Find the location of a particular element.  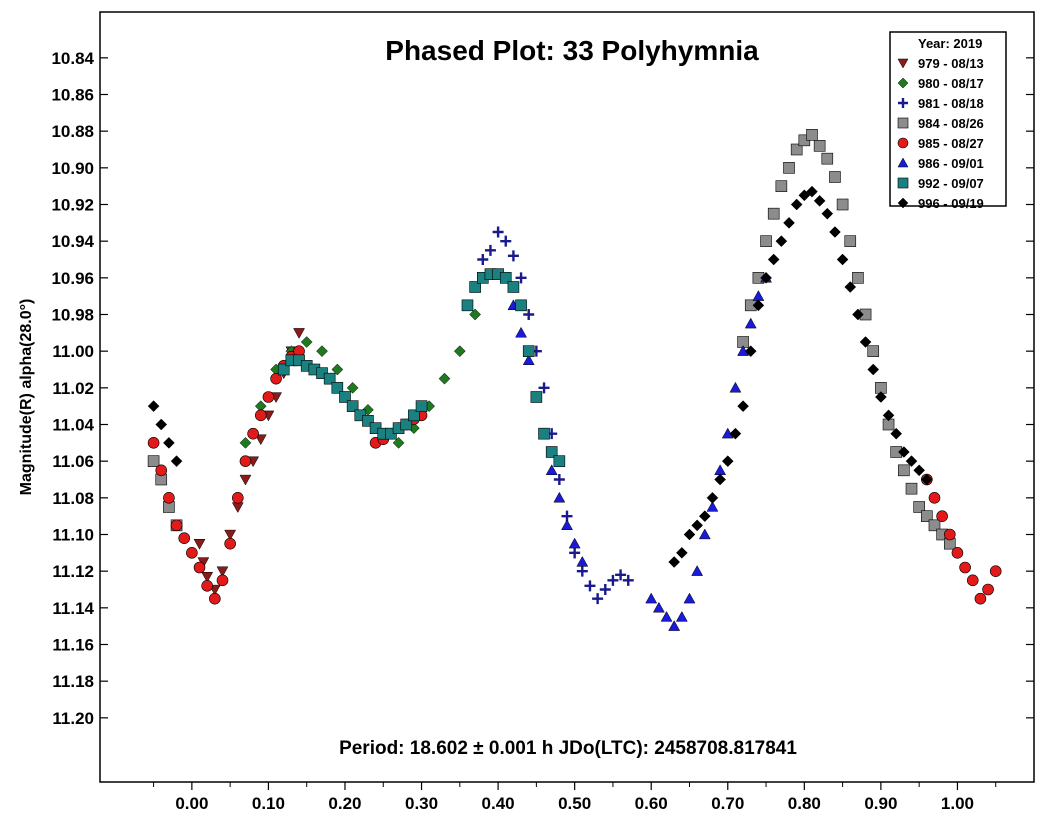

y-tick-label: 10.90 is located at coordinates (72, 168).